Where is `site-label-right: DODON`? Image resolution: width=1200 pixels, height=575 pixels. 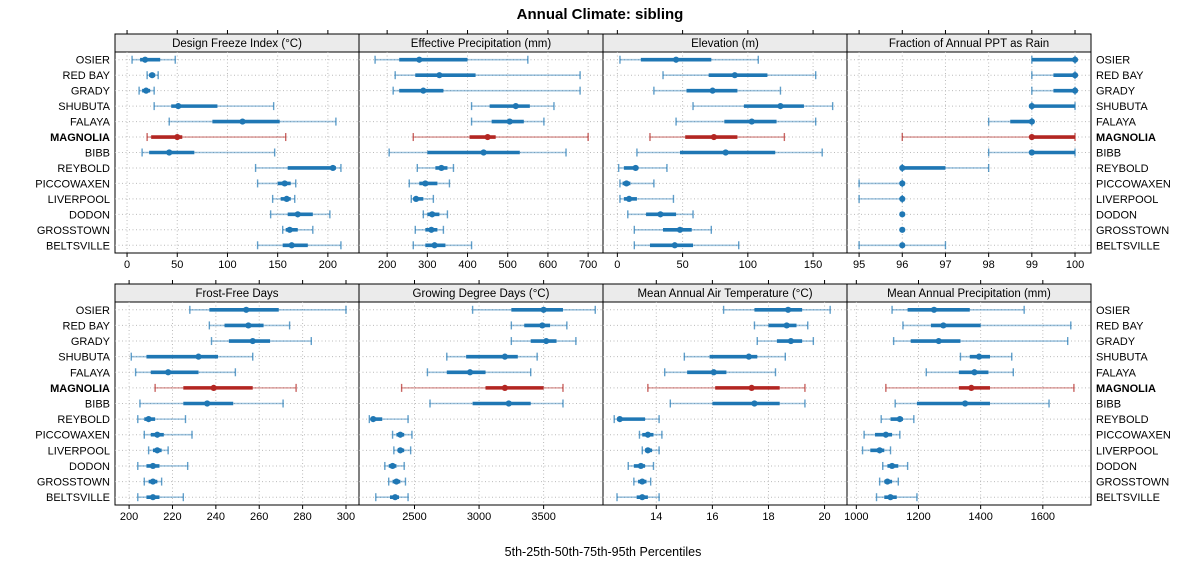 site-label-right: DODON is located at coordinates (1116, 467).